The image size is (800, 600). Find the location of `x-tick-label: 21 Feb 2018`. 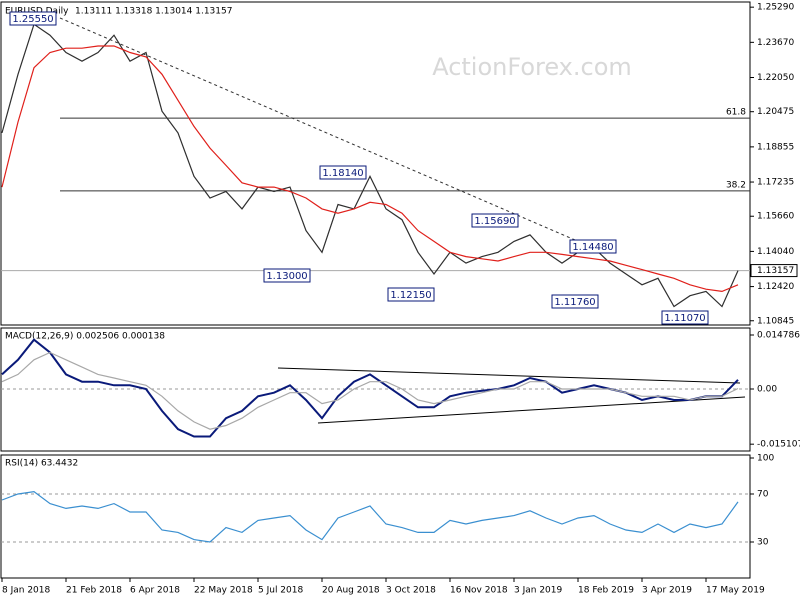

x-tick-label: 21 Feb 2018 is located at coordinates (94, 591).